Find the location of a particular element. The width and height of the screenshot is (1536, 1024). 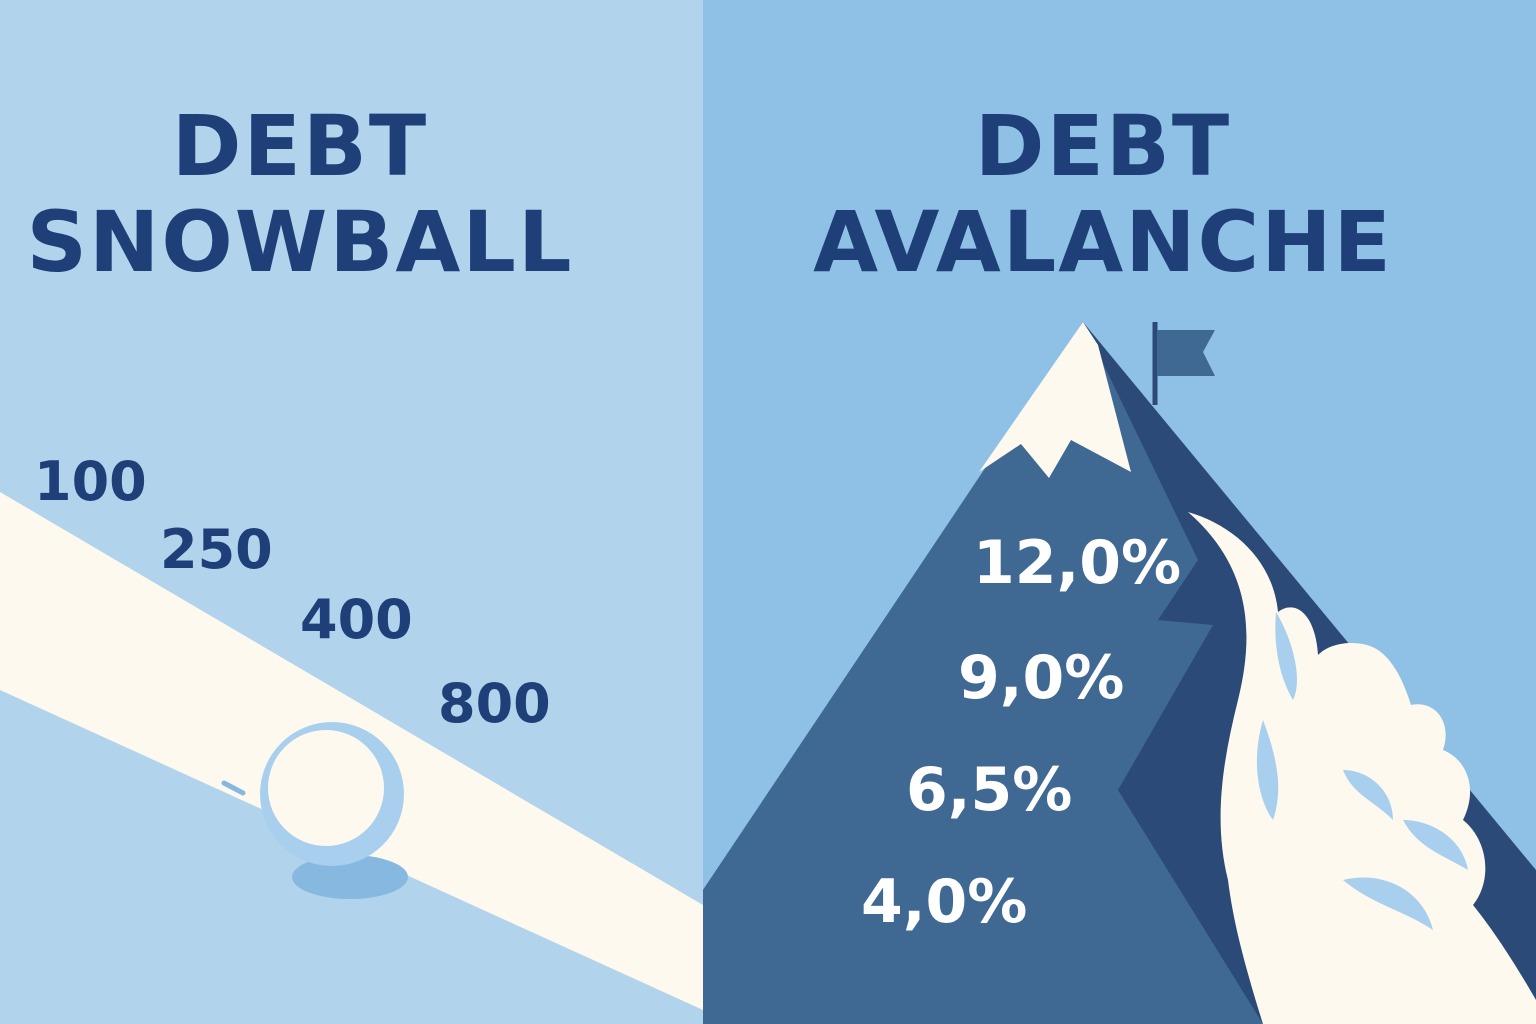

avalanche-title: DEBT AVALANCHE is located at coordinates (1103, 194).